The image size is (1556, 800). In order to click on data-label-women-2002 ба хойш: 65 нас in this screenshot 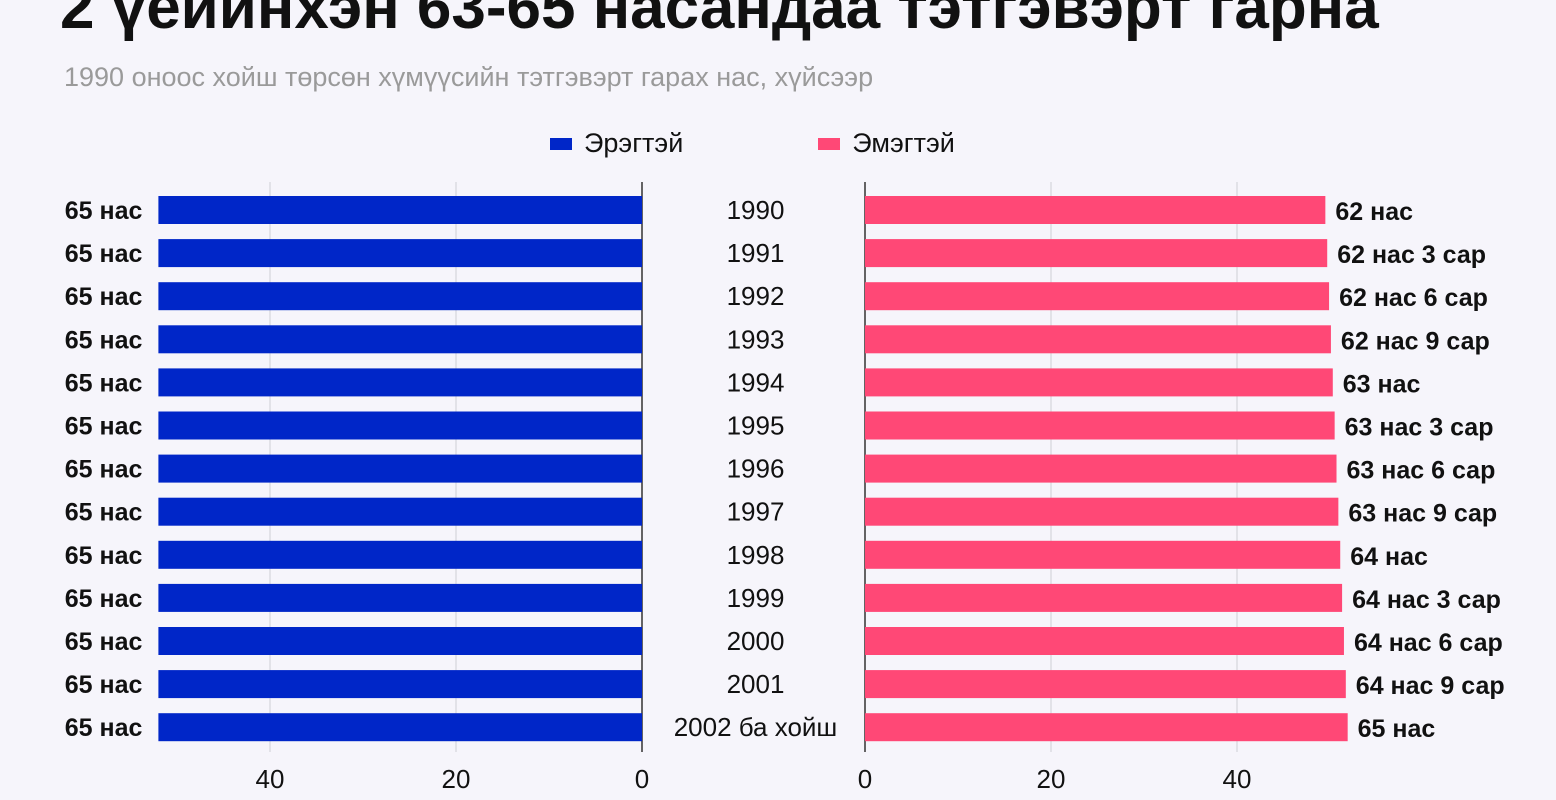, I will do `click(1397, 729)`.